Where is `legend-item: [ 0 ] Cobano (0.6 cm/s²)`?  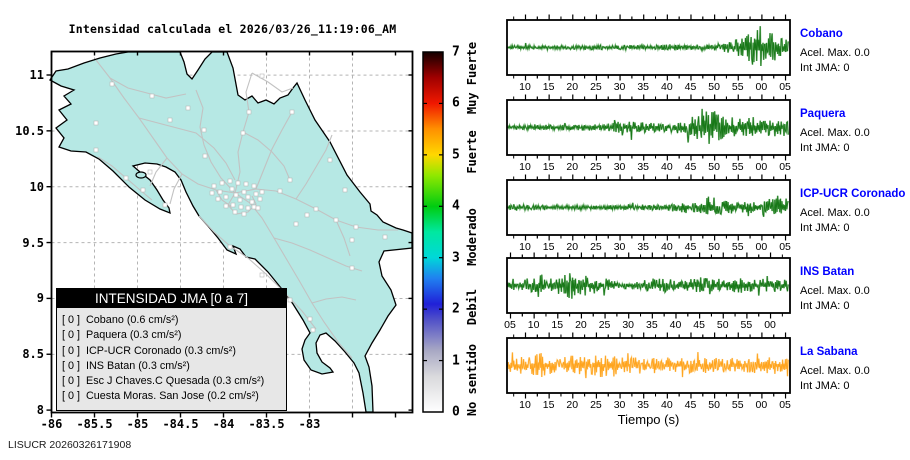
legend-item: [ 0 ] Cobano (0.6 cm/s²) is located at coordinates (120, 320).